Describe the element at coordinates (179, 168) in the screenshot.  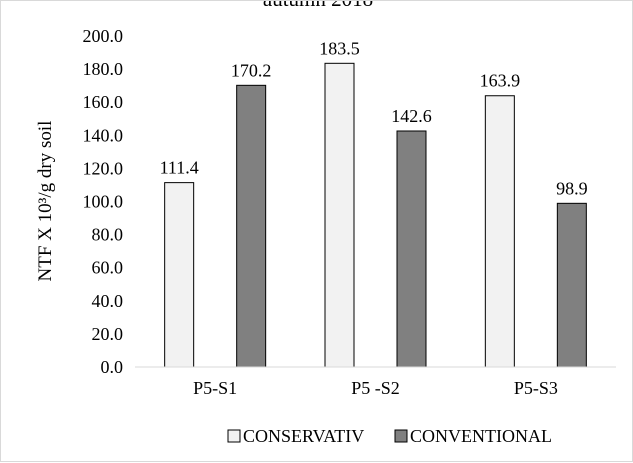
I see `bar-value-label: 111.4` at that location.